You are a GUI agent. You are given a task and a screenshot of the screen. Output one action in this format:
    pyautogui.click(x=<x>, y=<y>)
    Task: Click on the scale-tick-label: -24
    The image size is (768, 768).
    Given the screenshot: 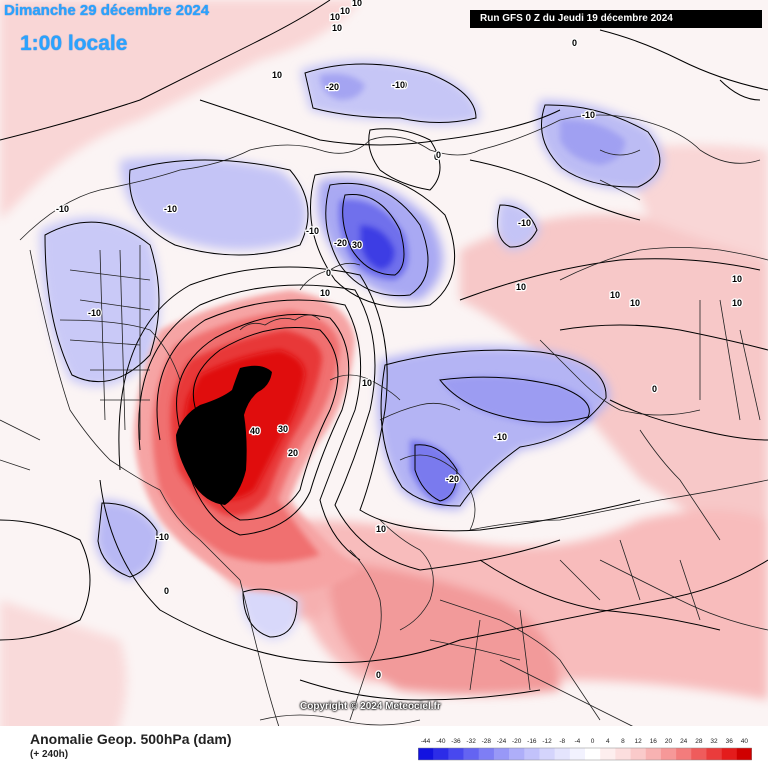 What is the action you would take?
    pyautogui.click(x=502, y=741)
    